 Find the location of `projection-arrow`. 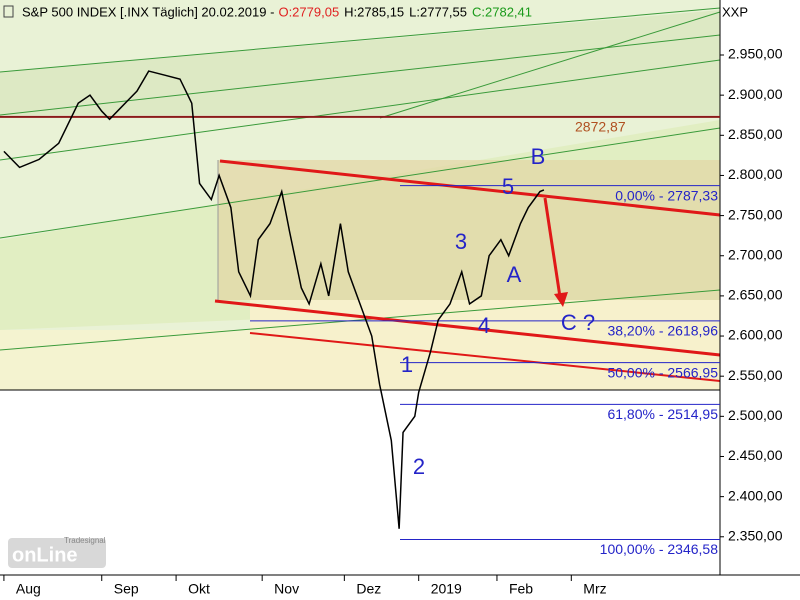

projection-arrow is located at coordinates (552, 247).